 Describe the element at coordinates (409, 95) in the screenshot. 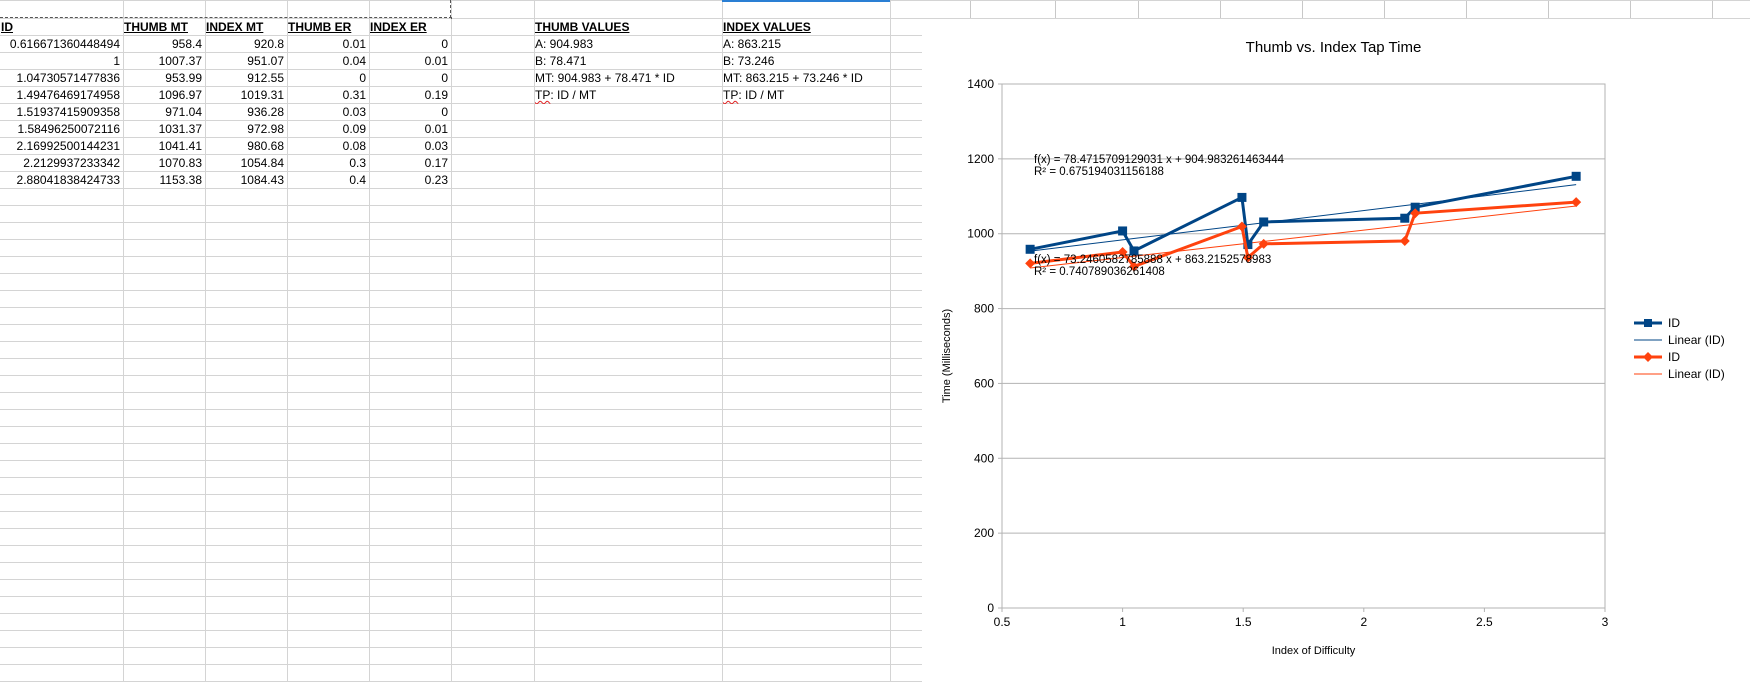

I see `table-cell: 0.19` at that location.